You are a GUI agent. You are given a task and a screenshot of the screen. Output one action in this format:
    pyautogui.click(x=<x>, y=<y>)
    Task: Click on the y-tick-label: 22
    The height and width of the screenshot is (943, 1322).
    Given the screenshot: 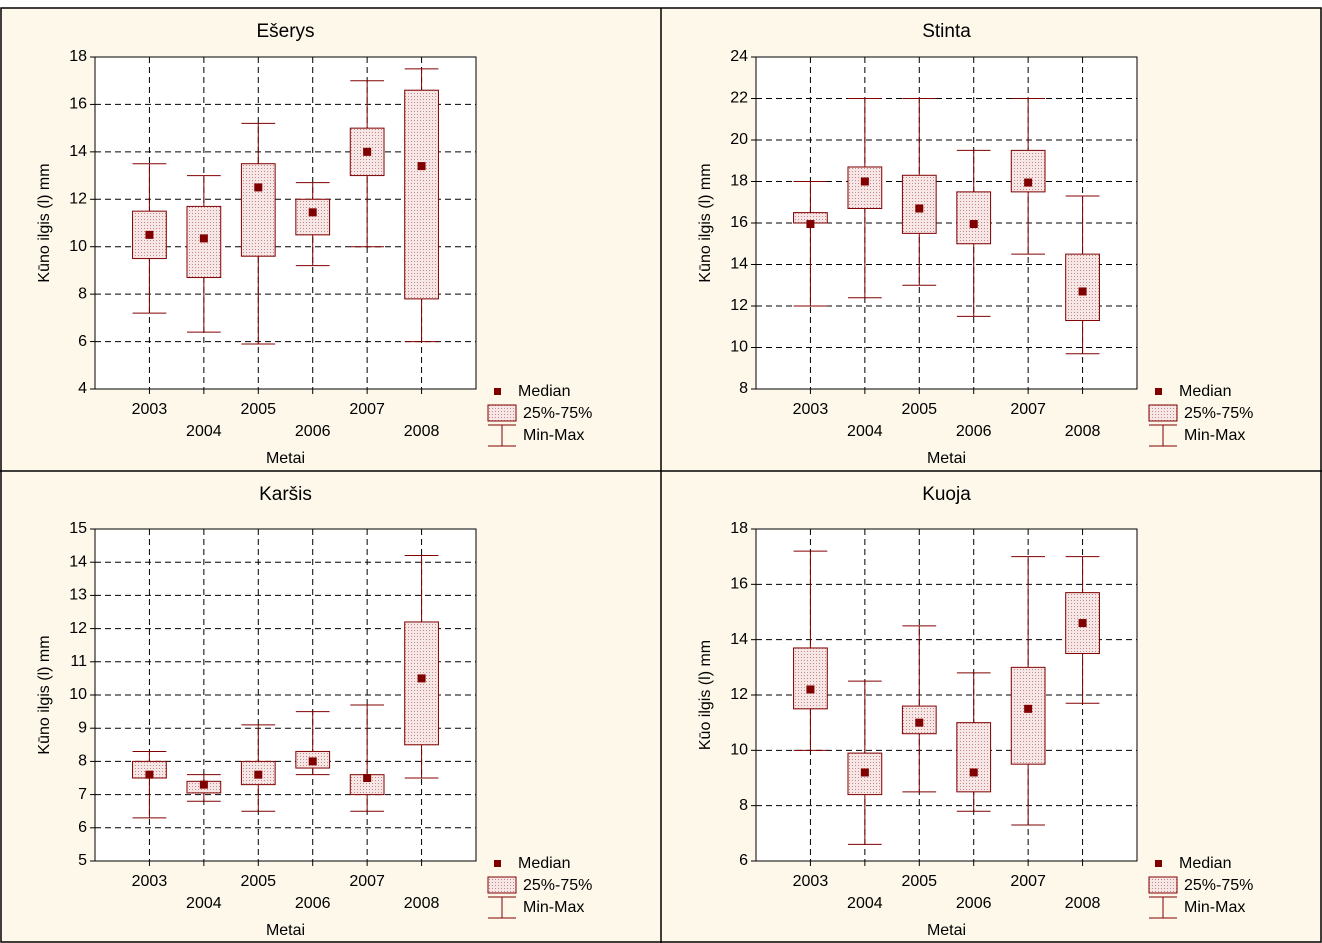 What is the action you would take?
    pyautogui.click(x=739, y=98)
    